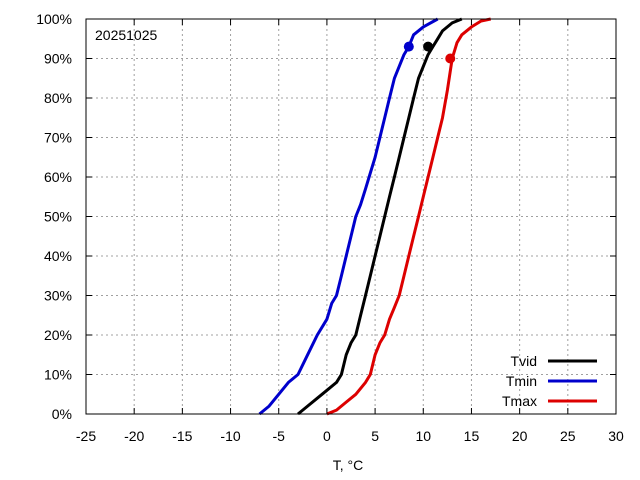 The image size is (640, 480). What do you see at coordinates (58, 375) in the screenshot?
I see `y-tick-label: 10%` at bounding box center [58, 375].